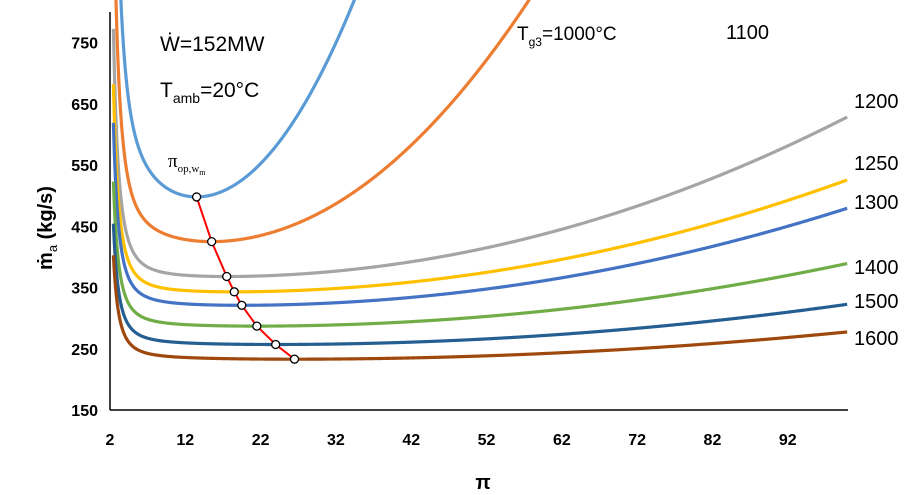 The width and height of the screenshot is (911, 495). I want to click on y-axis-title-main: ṁ, so click(46, 261).